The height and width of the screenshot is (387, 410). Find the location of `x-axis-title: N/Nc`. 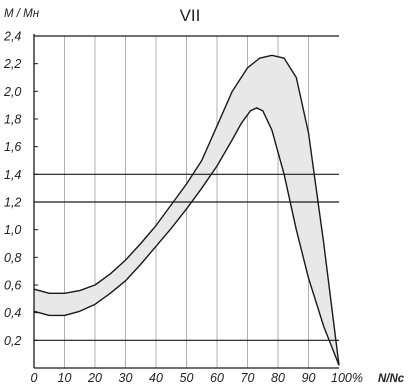

x-axis-title: N/Nc is located at coordinates (391, 379).